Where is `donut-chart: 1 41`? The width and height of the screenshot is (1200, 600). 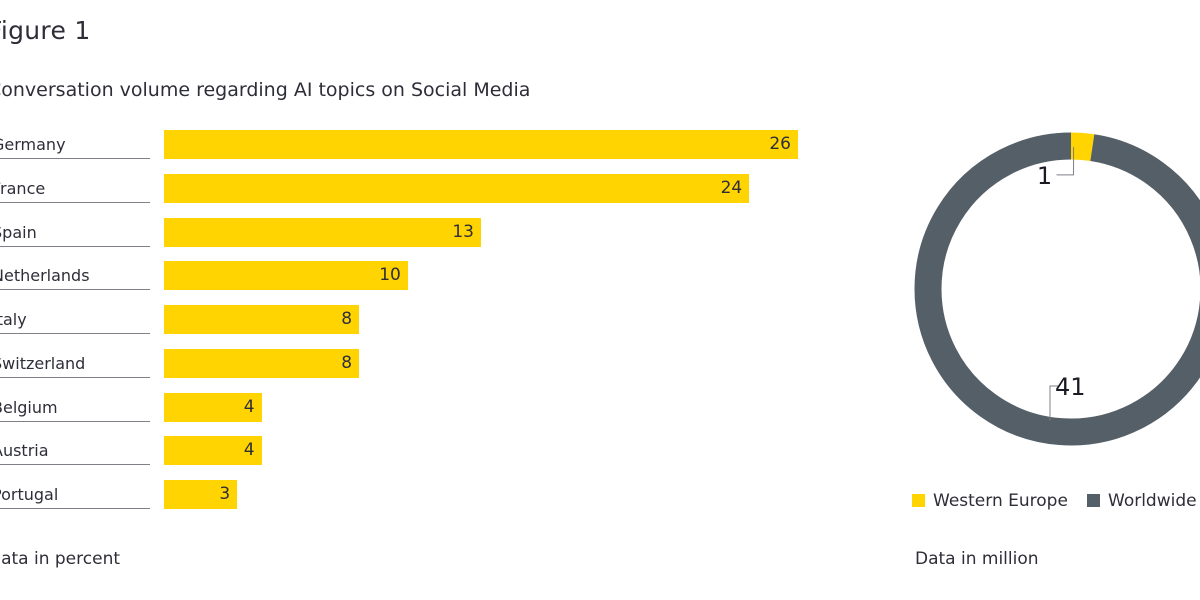
donut-chart: 1 41 is located at coordinates (1057, 289).